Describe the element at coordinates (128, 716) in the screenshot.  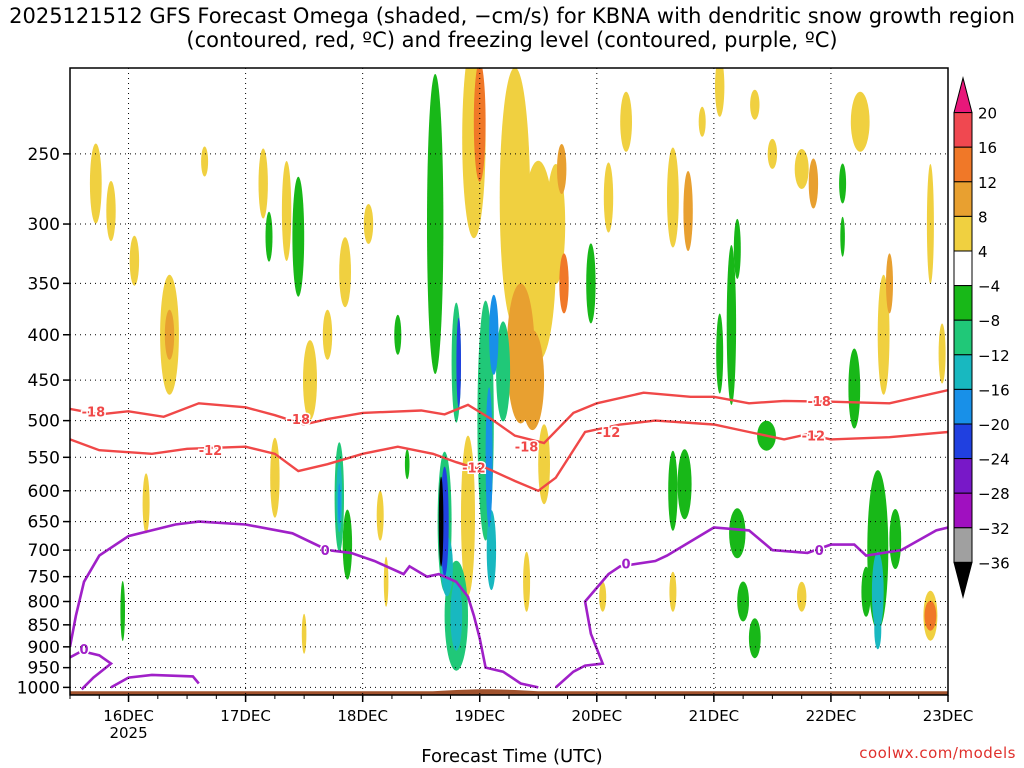
I see `x-tick-label: 16DEC` at that location.